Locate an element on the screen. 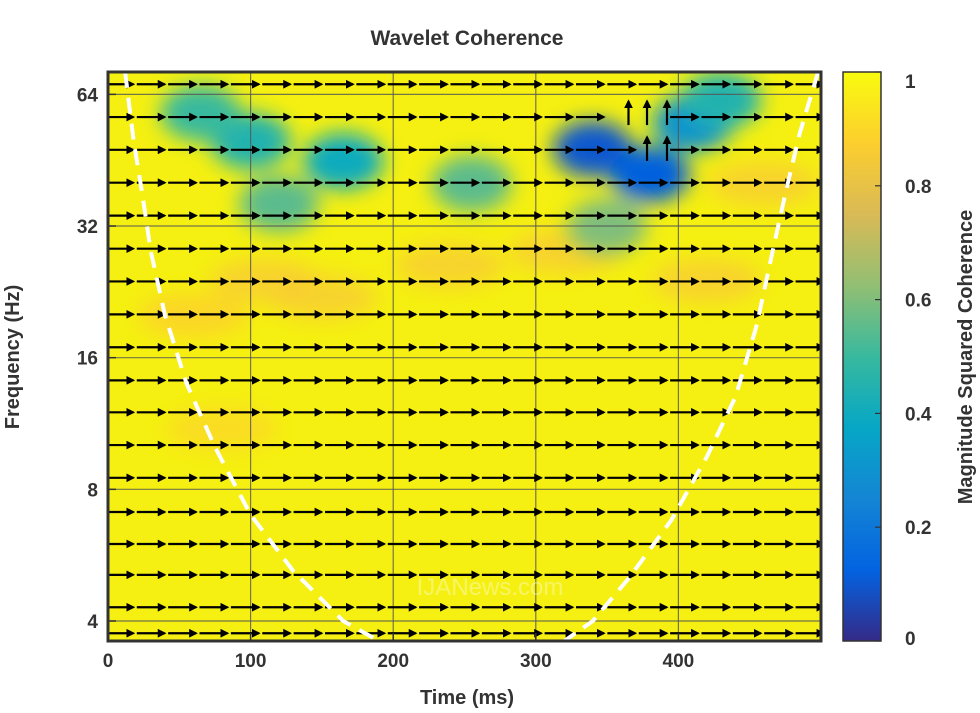 The height and width of the screenshot is (713, 980). colorbar-tick-label-4: 0.8 is located at coordinates (918, 187).